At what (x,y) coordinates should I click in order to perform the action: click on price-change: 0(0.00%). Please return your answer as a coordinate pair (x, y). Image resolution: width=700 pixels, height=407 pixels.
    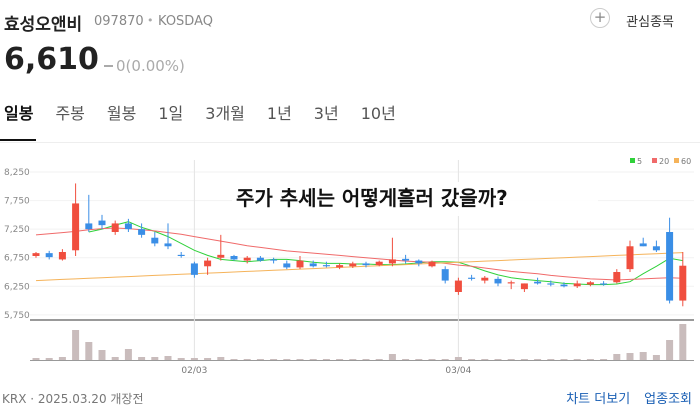
    Looking at the image, I should click on (150, 66).